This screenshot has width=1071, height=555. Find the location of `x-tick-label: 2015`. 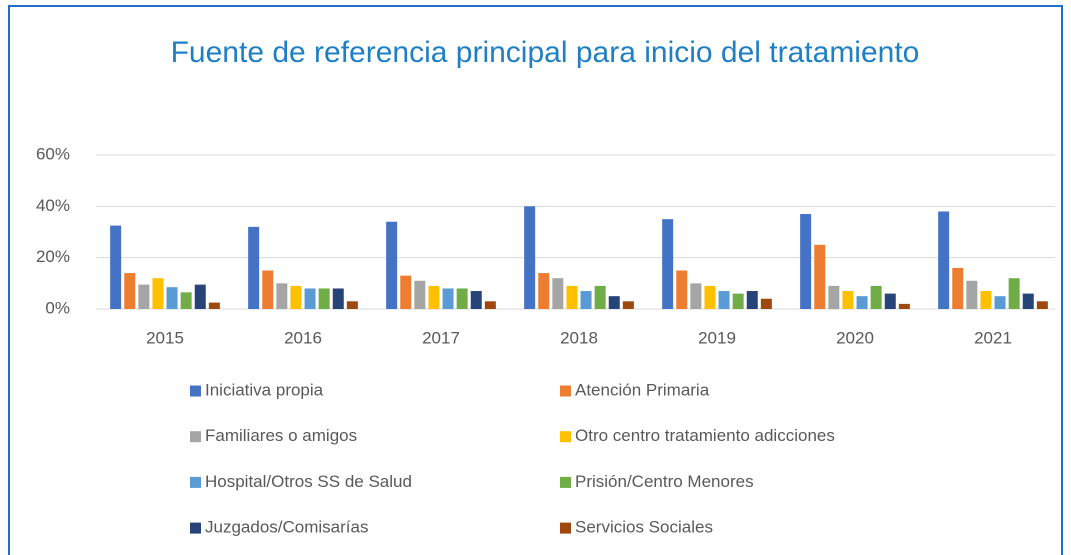

x-tick-label: 2015 is located at coordinates (165, 337).